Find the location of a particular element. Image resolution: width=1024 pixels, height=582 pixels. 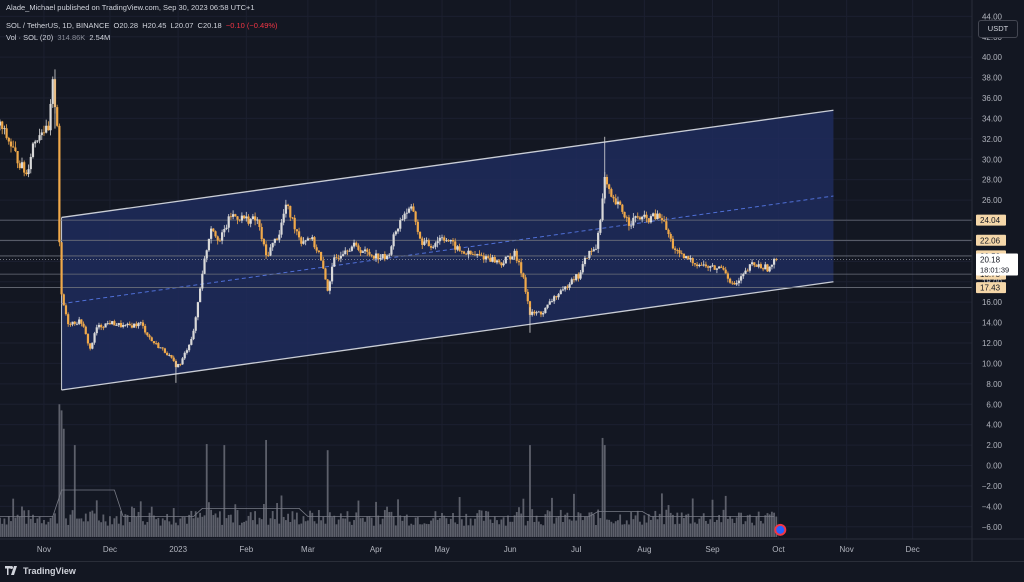

footer-bar: TradingView is located at coordinates (512, 571).